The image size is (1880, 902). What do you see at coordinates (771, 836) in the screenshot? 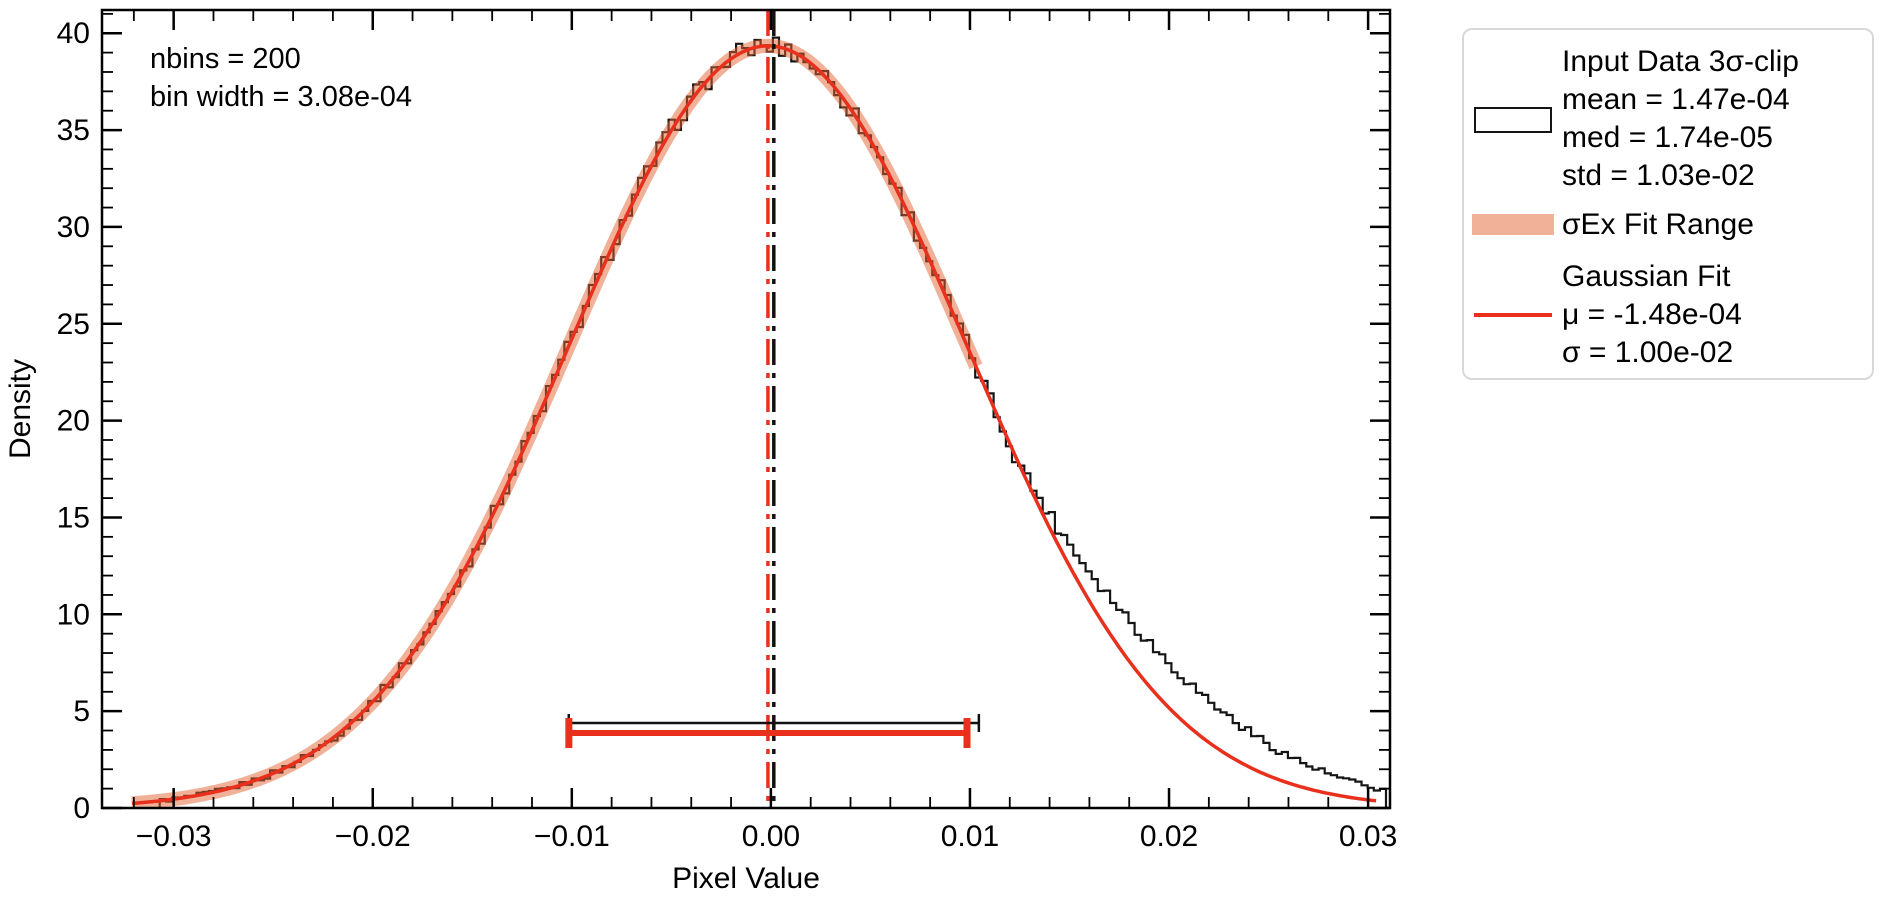
I see `x-tick-label: 0.00` at bounding box center [771, 836].